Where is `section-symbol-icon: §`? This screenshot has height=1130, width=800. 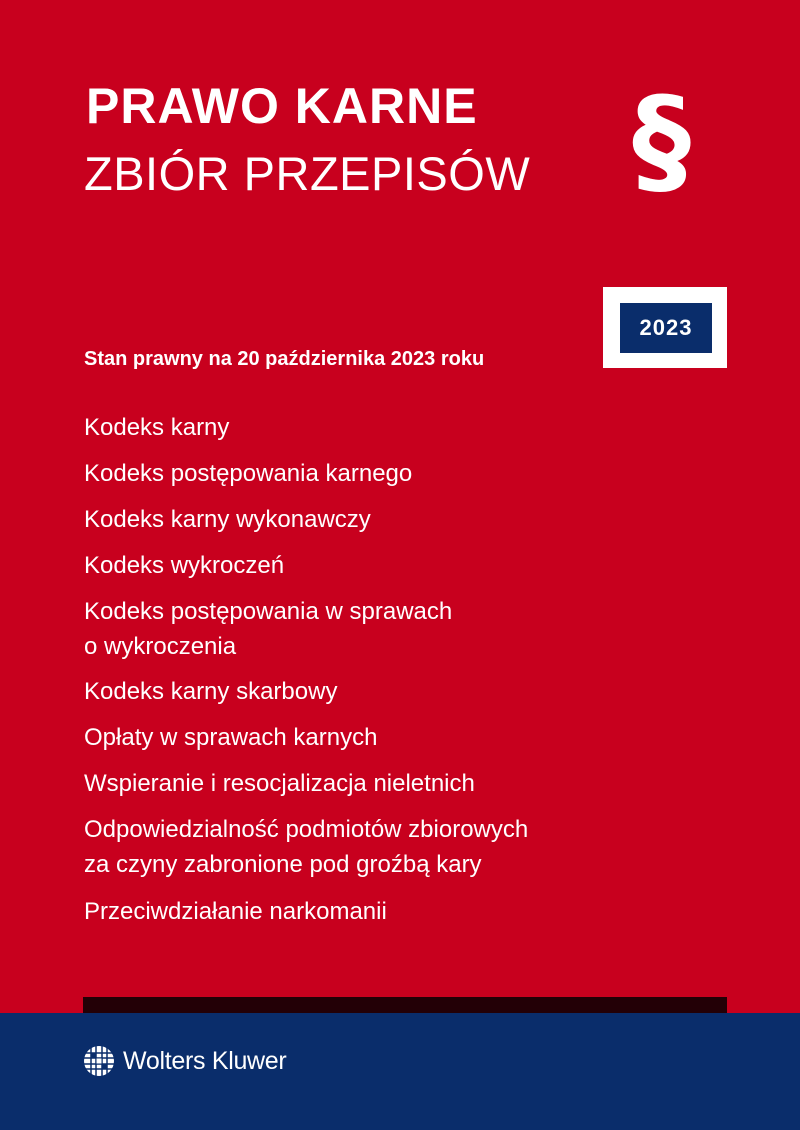 section-symbol-icon: § is located at coordinates (661, 140).